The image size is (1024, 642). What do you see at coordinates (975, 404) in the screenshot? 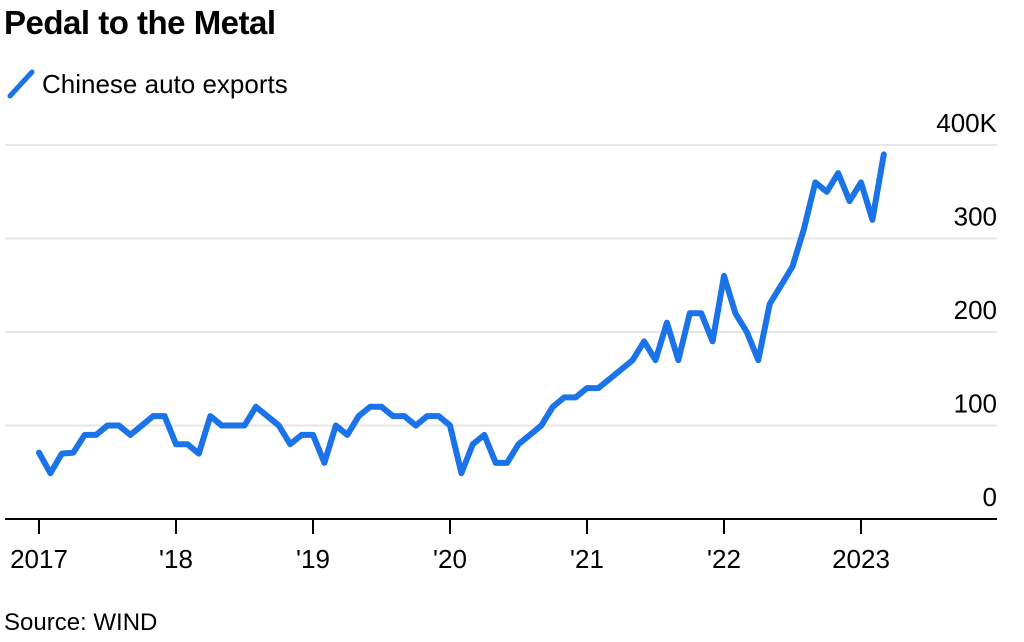
I see `y-tick-label: 100` at bounding box center [975, 404].